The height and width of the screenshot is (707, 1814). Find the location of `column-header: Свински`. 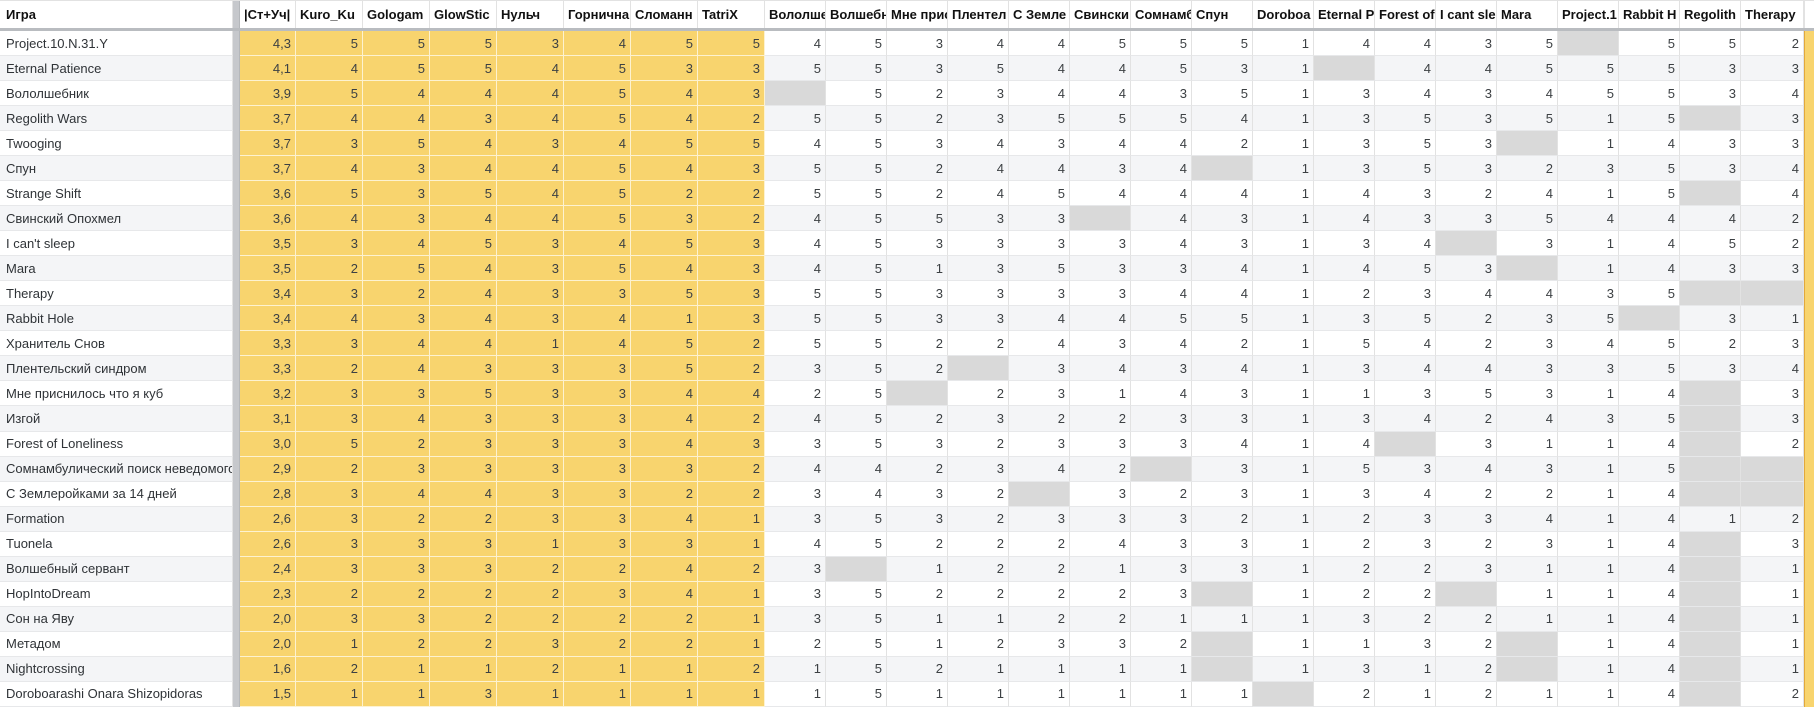

column-header: Свински is located at coordinates (1100, 14).